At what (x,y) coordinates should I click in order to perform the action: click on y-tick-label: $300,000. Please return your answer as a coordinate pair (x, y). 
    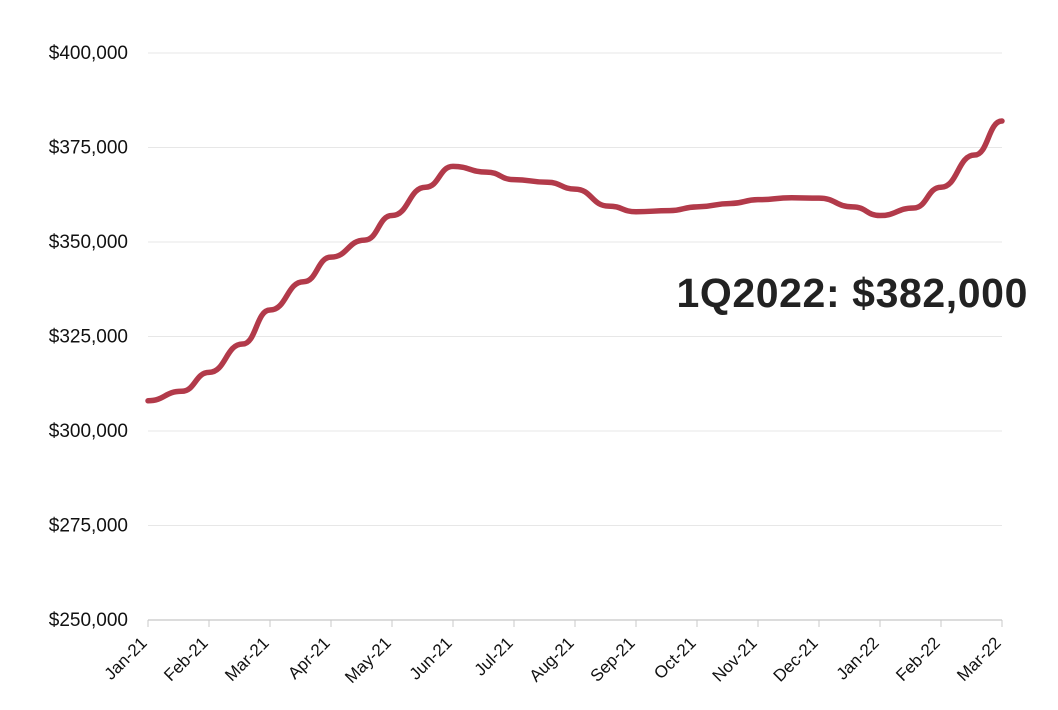
    Looking at the image, I should click on (88, 431).